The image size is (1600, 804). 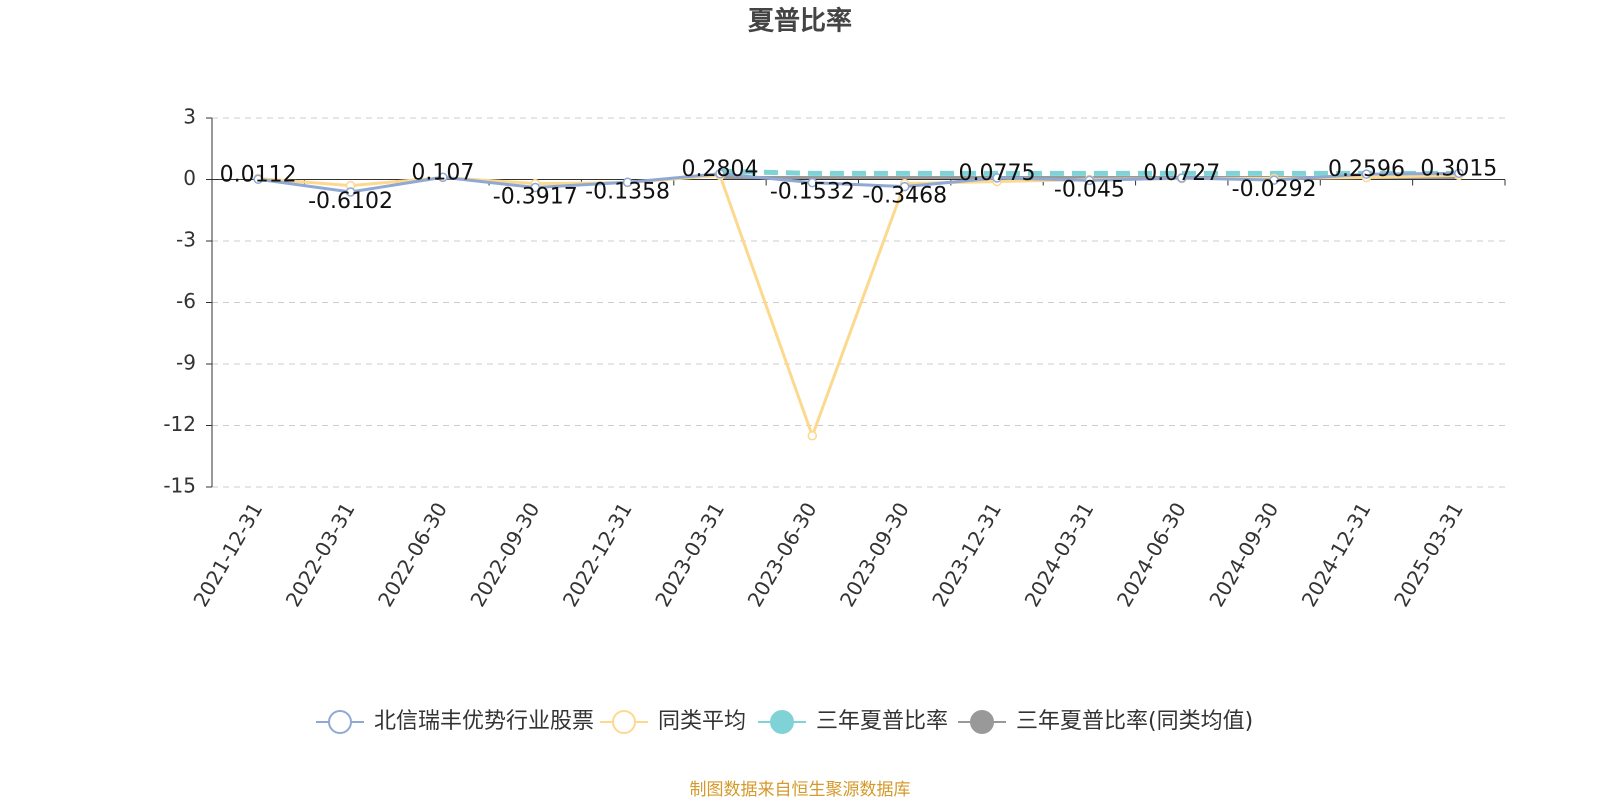 I want to click on x-tick-label: 2022-03-31, so click(x=320, y=554).